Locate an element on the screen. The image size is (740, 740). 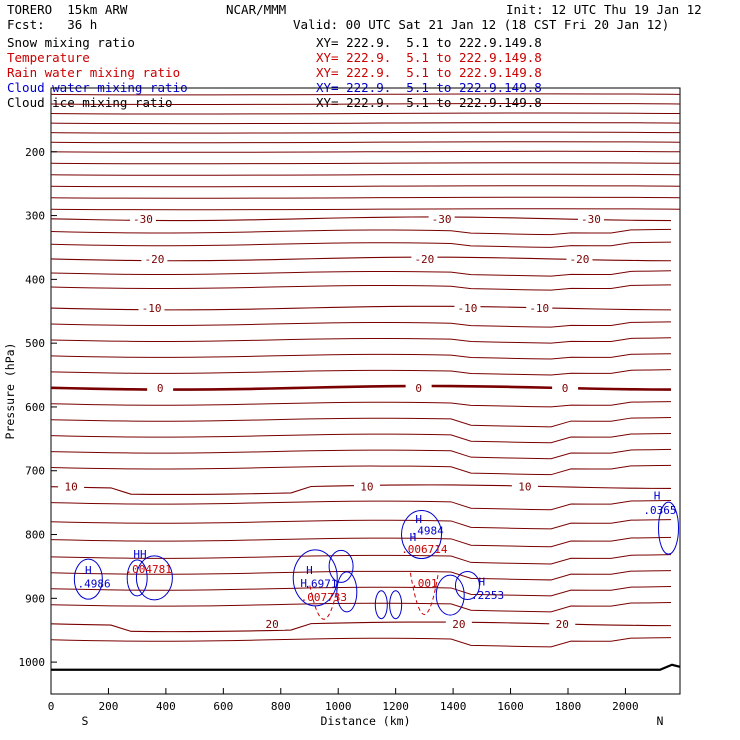
header-model: TORERO 15km ARW is located at coordinates (67, 9).